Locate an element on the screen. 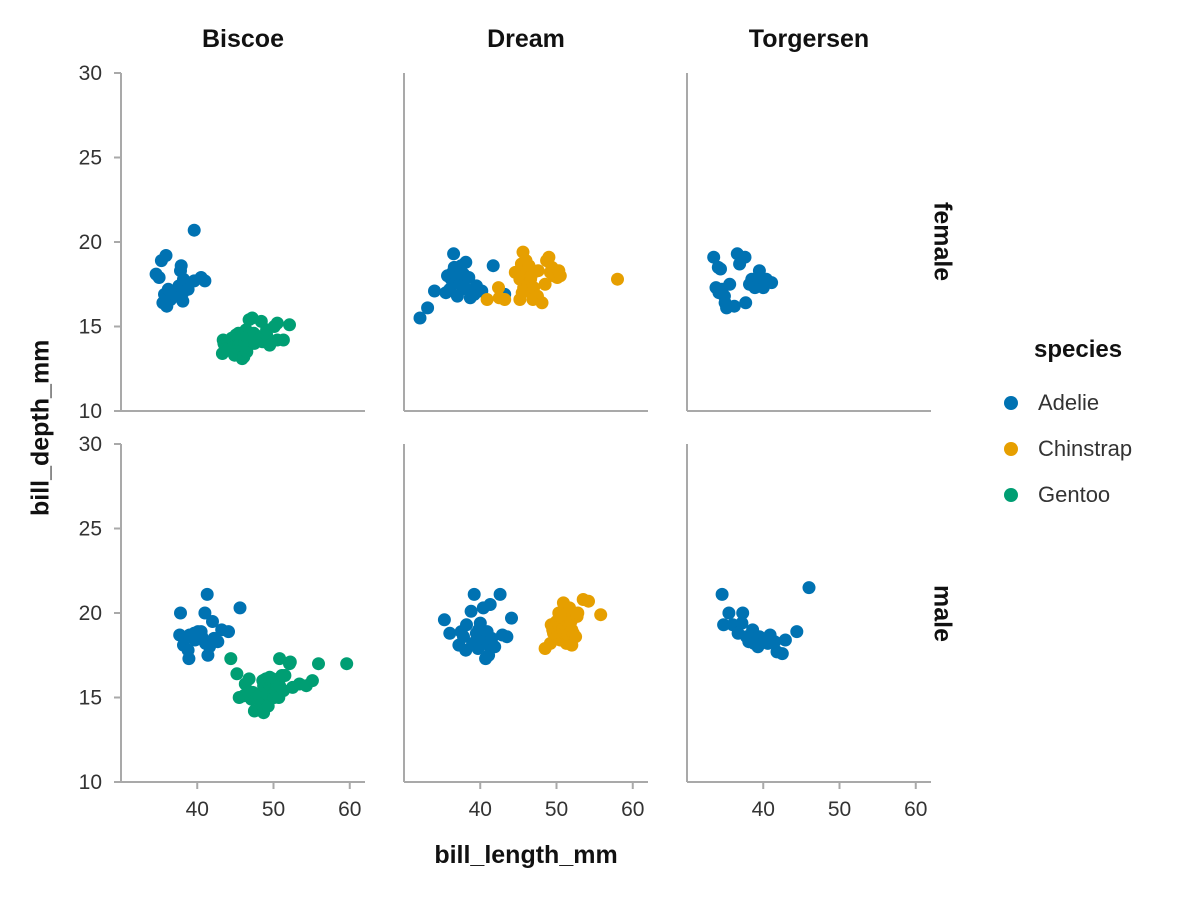 The height and width of the screenshot is (900, 1200). facet-strip-female: female is located at coordinates (942, 242).